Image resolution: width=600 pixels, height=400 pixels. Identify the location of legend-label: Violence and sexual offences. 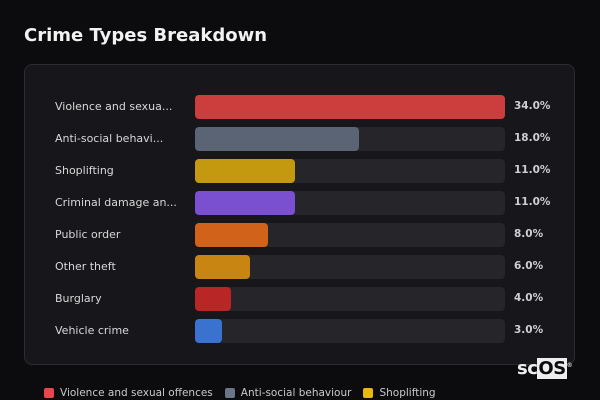
(136, 393).